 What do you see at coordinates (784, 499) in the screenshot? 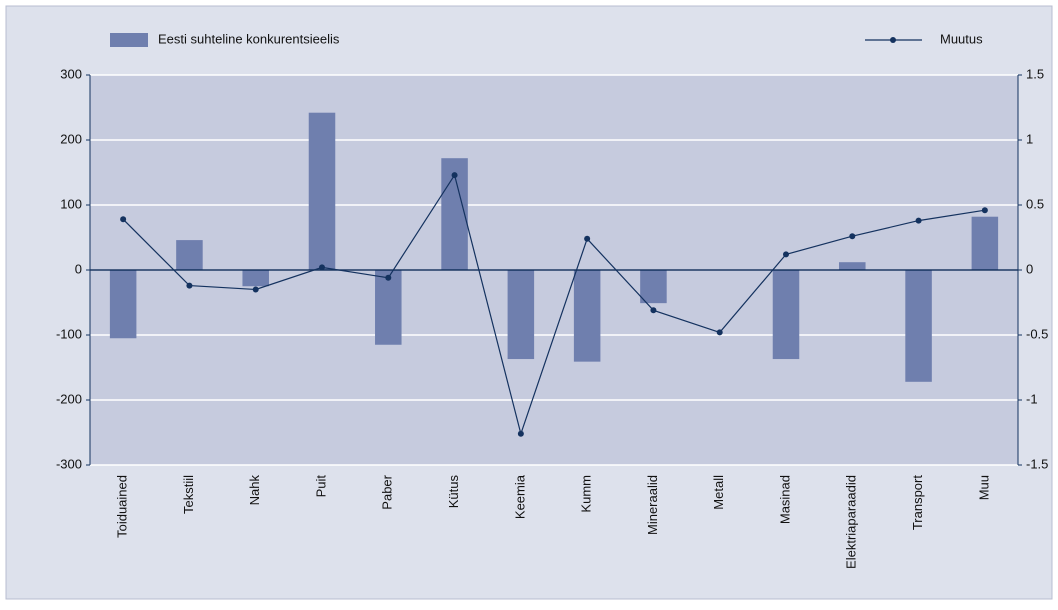
I see `x-tick-label: Masinad` at bounding box center [784, 499].